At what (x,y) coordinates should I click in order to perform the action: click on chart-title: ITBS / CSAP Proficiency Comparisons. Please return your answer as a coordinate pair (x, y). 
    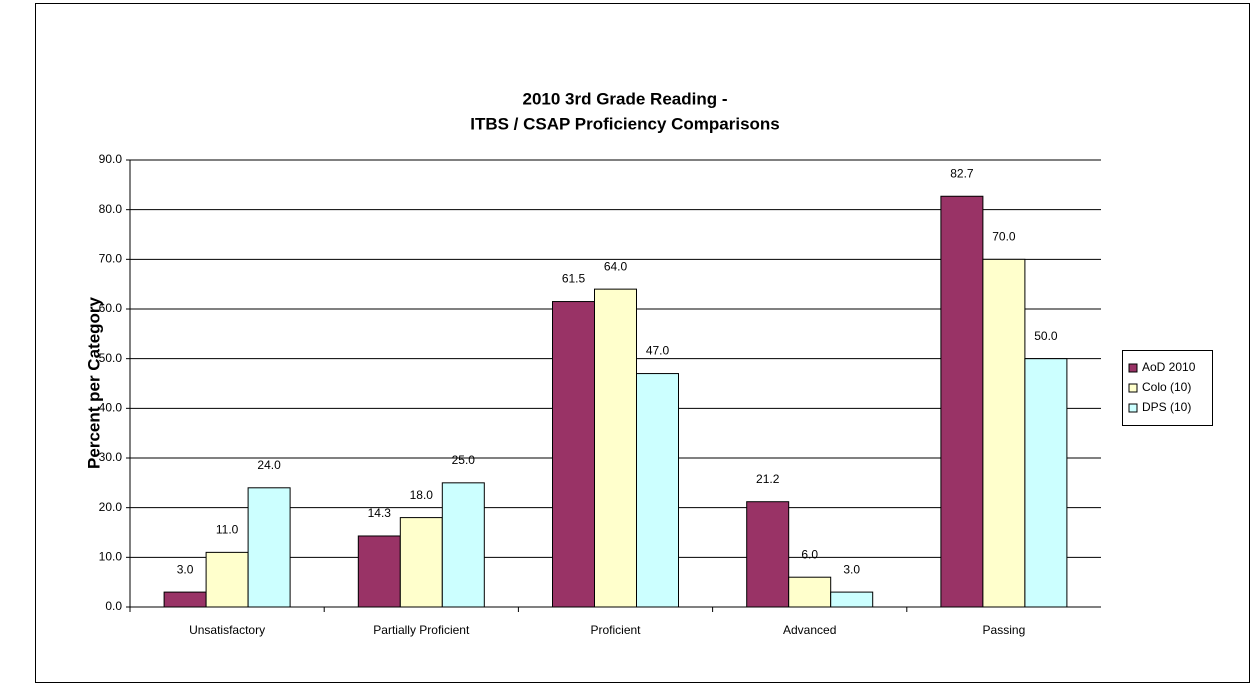
    Looking at the image, I should click on (625, 123).